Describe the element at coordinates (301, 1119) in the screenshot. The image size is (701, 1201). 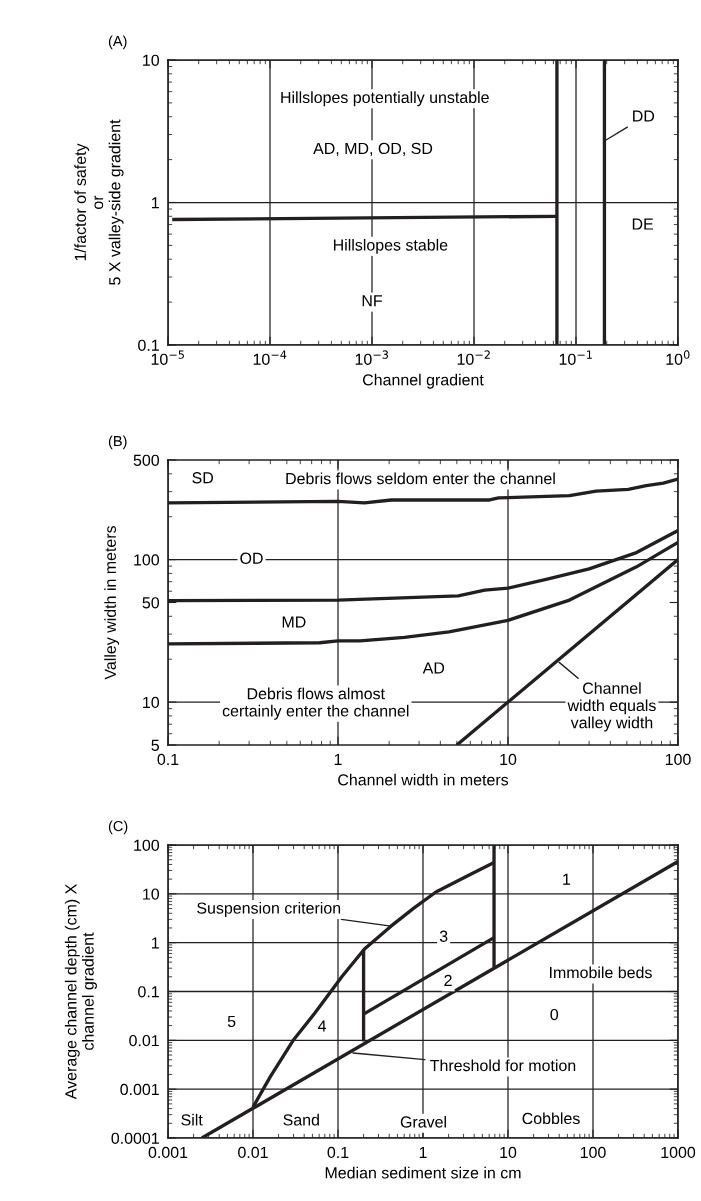
I see `annotation: Sand` at that location.